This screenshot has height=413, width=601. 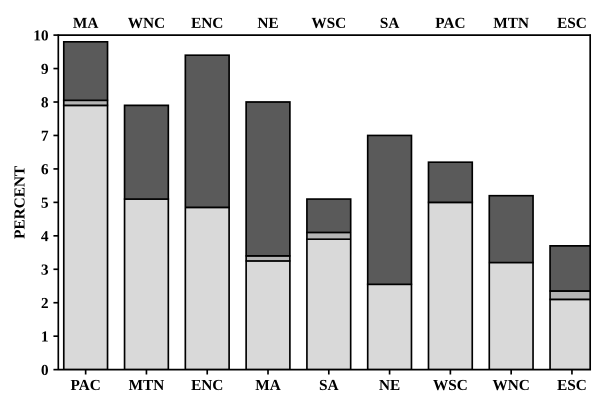 I want to click on y-tick-label: 9, so click(x=44, y=69).